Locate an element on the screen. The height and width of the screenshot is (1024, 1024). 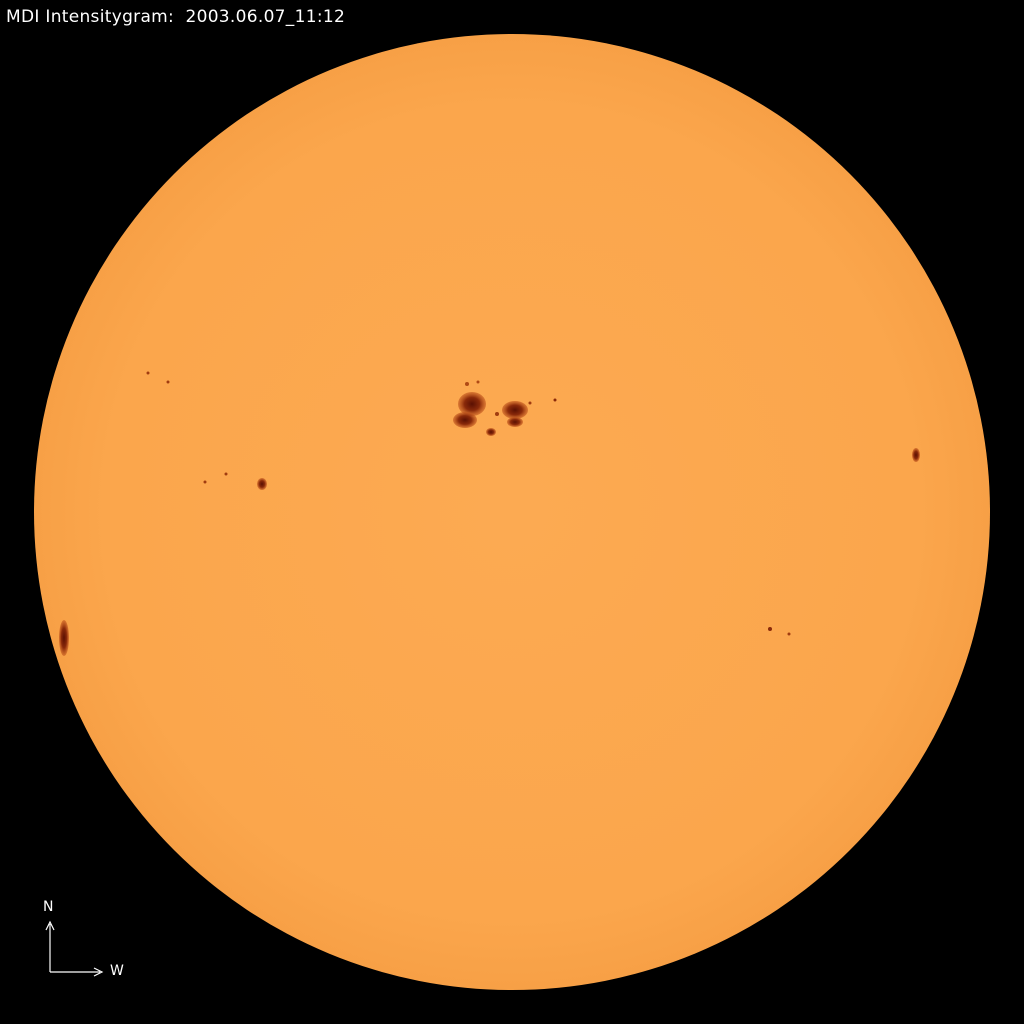
west-label: W is located at coordinates (117, 971).